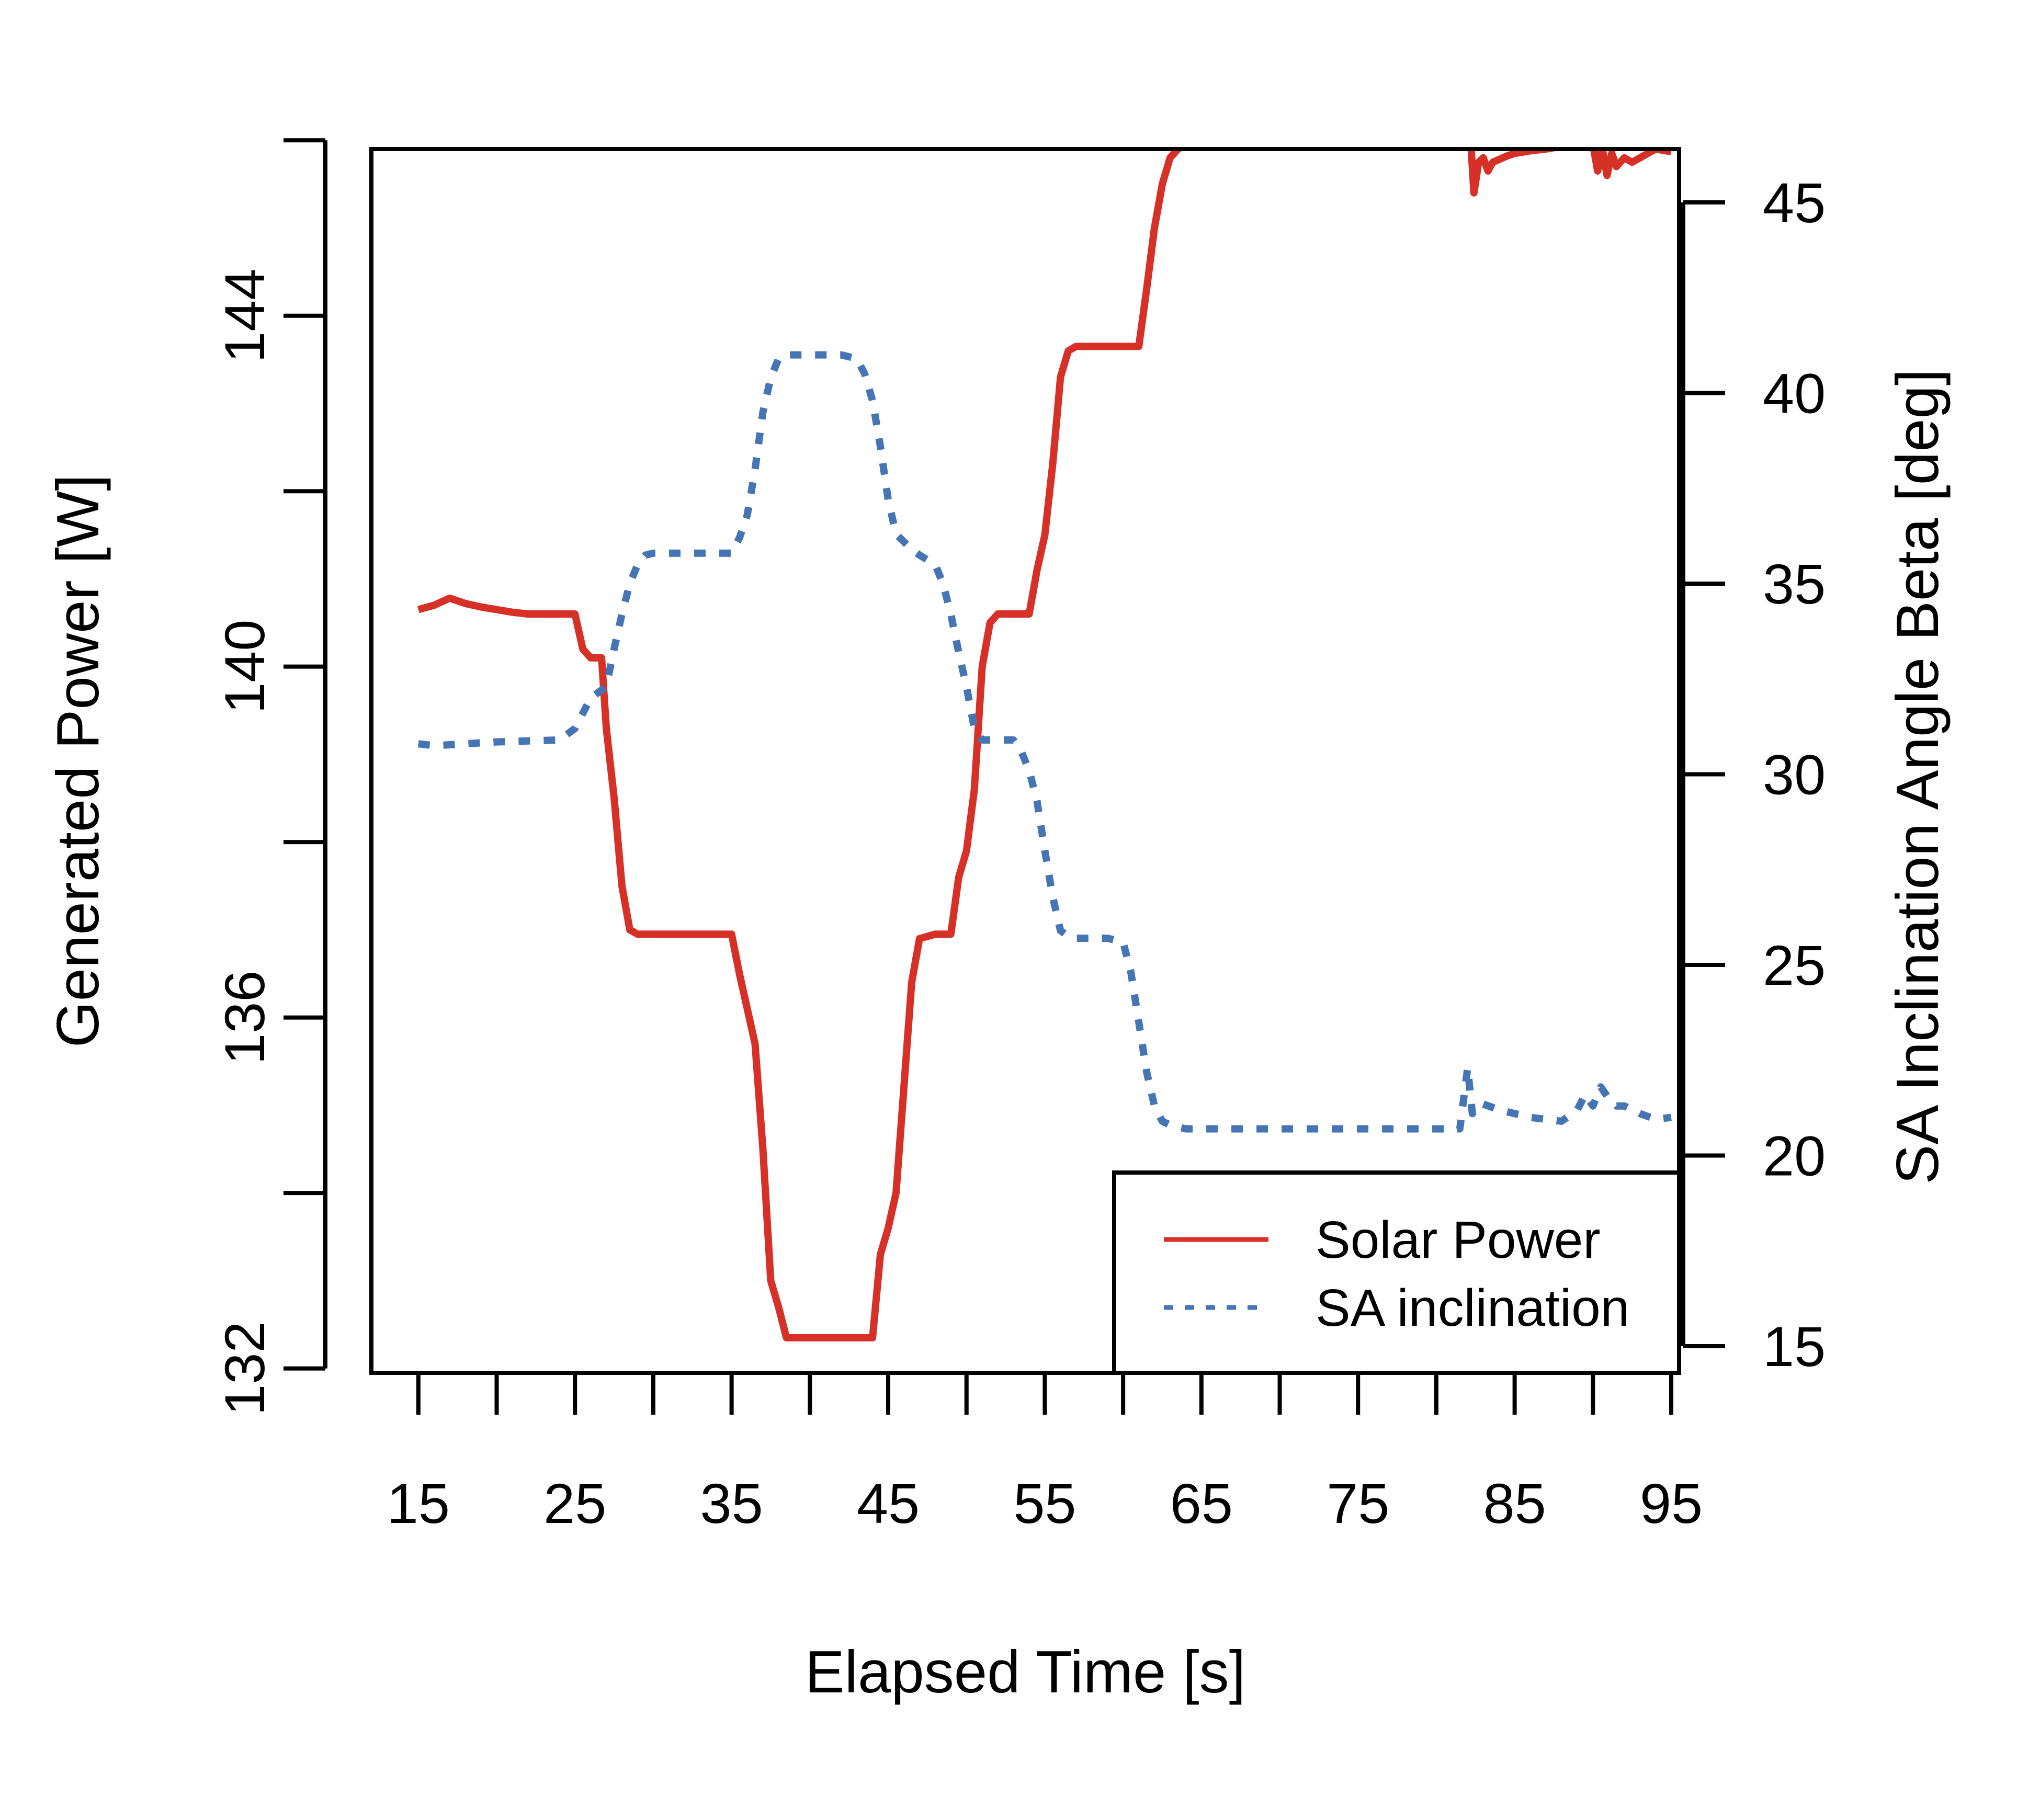 The width and height of the screenshot is (2040, 1820). Describe the element at coordinates (1795, 965) in the screenshot. I see `y-right-tick-label: 25` at that location.